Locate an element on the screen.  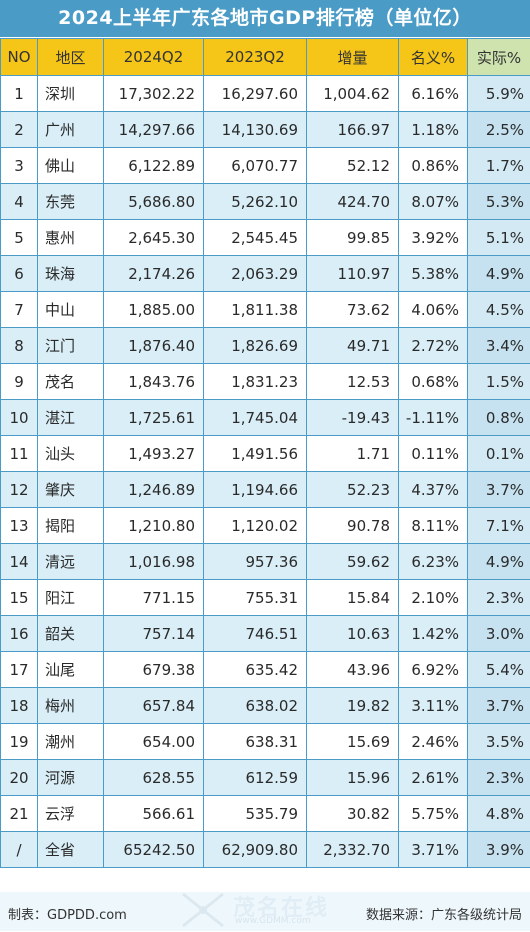
cell-no: 3 is located at coordinates (19, 166).